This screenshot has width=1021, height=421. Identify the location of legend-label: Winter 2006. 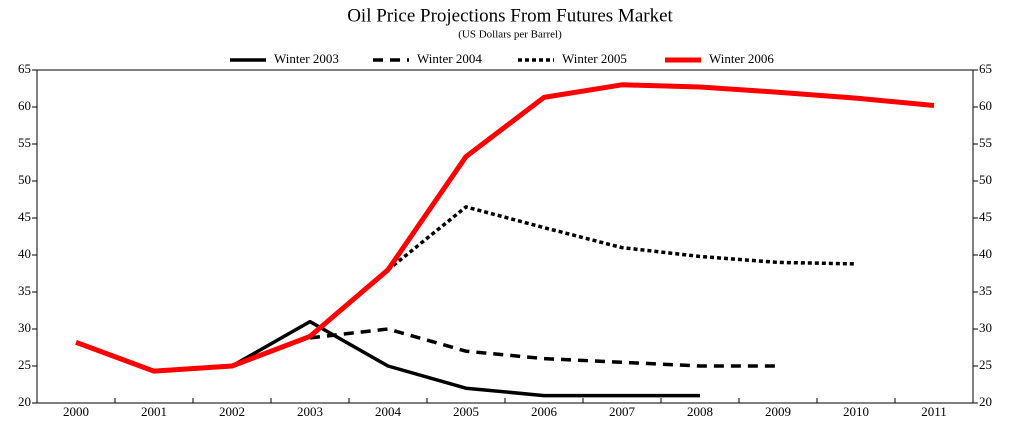
(741, 58).